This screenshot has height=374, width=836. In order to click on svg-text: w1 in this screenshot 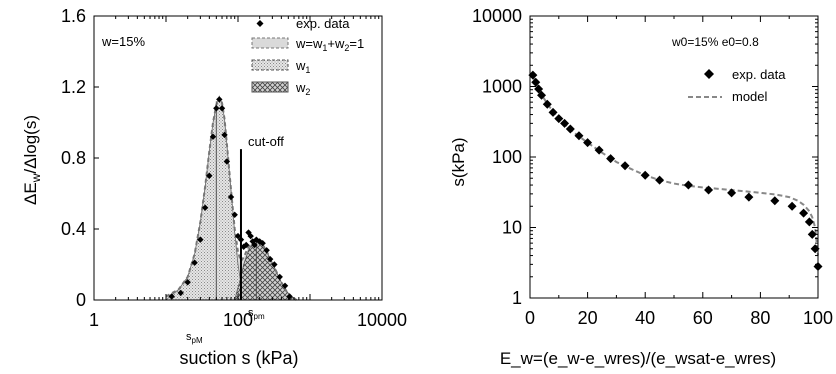, I will do `click(302, 66)`.